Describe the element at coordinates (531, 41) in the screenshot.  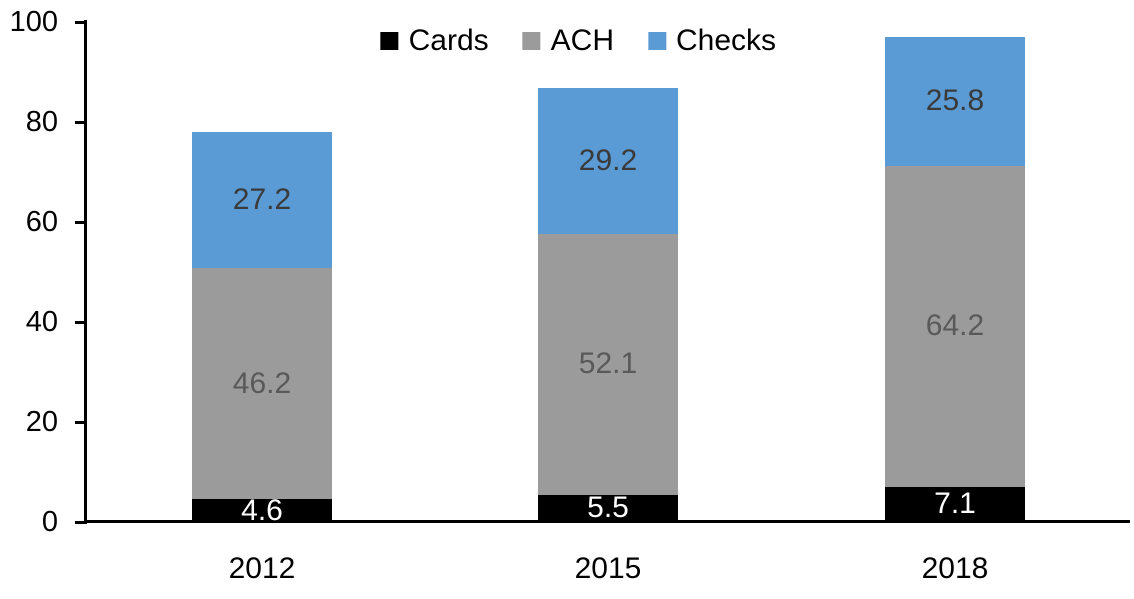
I see `legend-swatch-ach-icon` at that location.